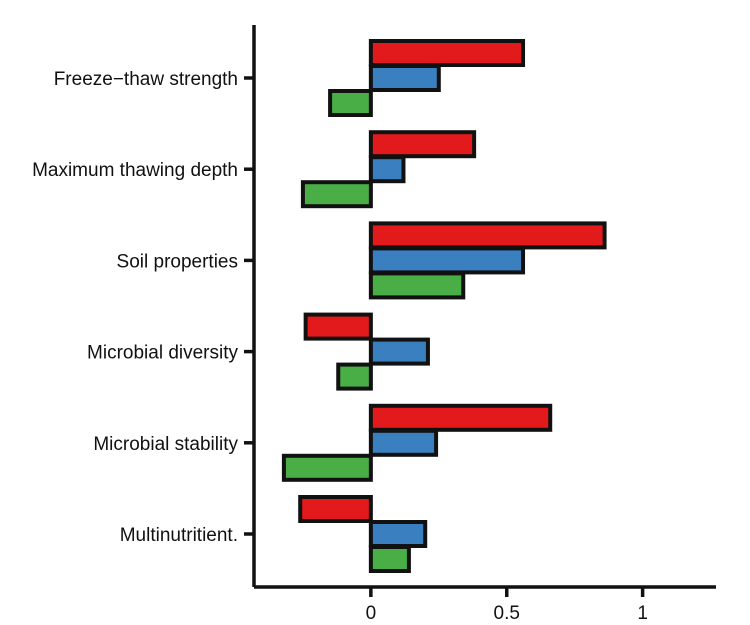 This screenshot has height=625, width=750. I want to click on x-tick-label: 0, so click(371, 613).